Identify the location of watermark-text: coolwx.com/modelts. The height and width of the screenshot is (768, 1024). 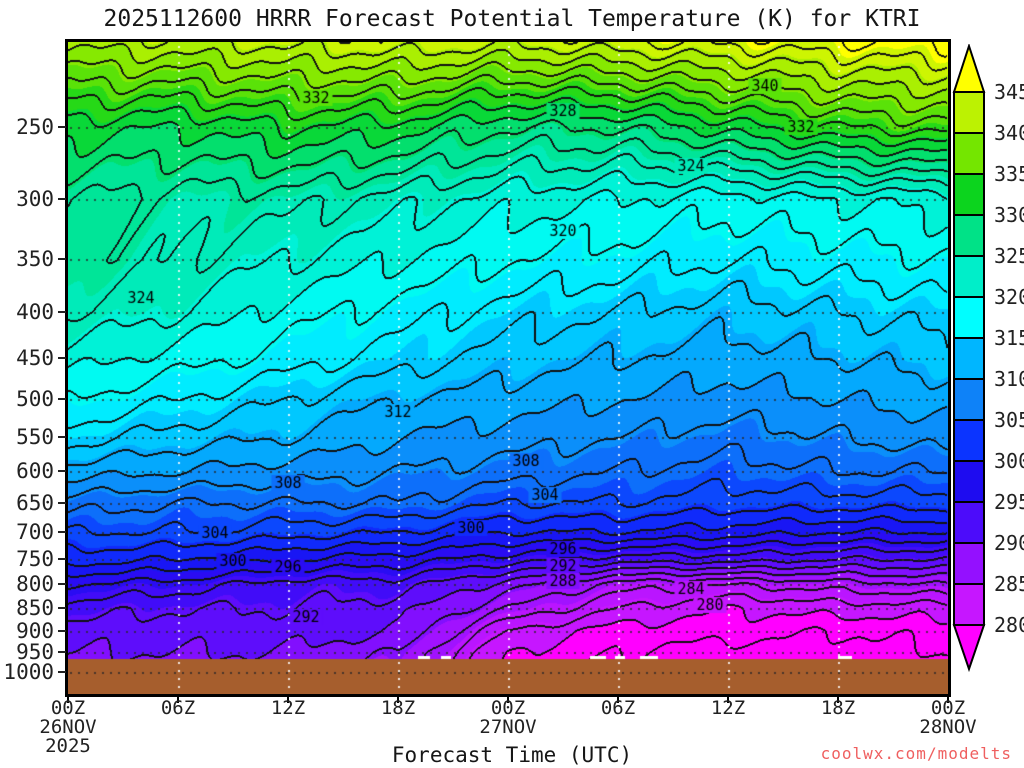
(916, 753).